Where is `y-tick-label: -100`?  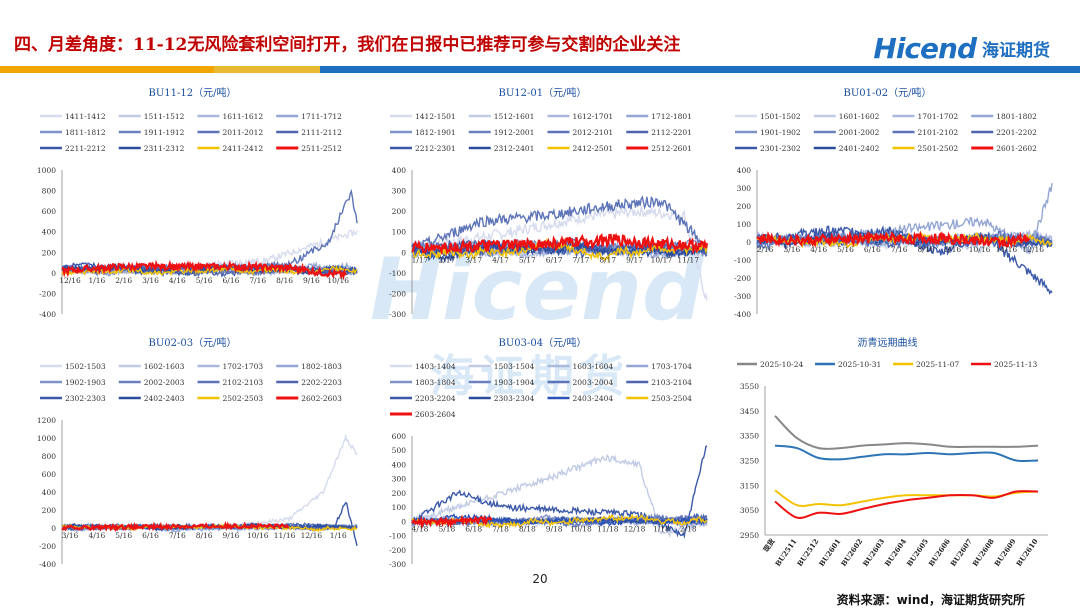 y-tick-label: -100 is located at coordinates (742, 260).